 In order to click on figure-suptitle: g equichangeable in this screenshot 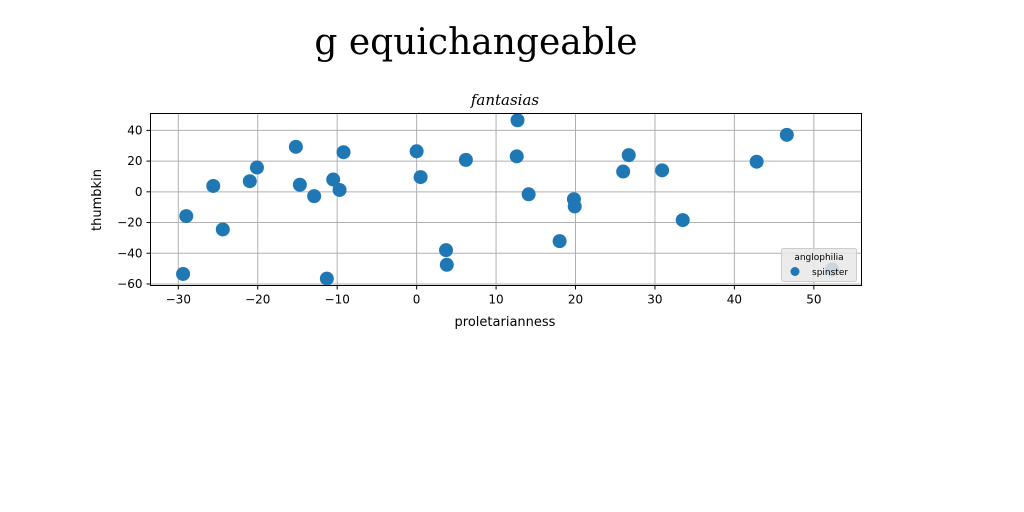, I will do `click(476, 42)`.